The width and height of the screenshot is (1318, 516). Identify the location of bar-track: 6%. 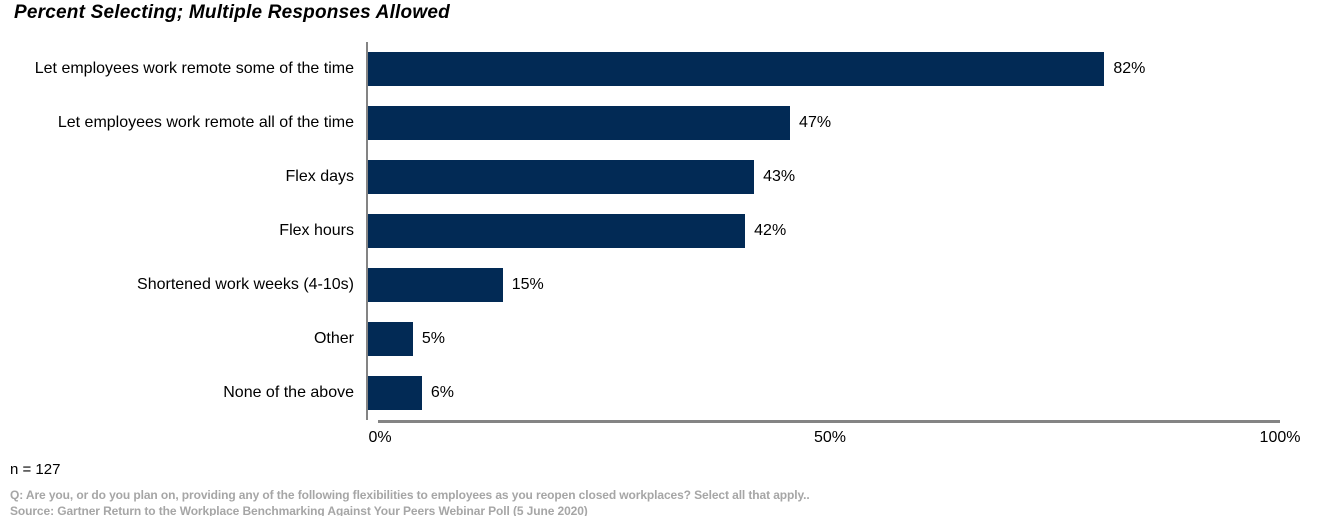
(816, 393).